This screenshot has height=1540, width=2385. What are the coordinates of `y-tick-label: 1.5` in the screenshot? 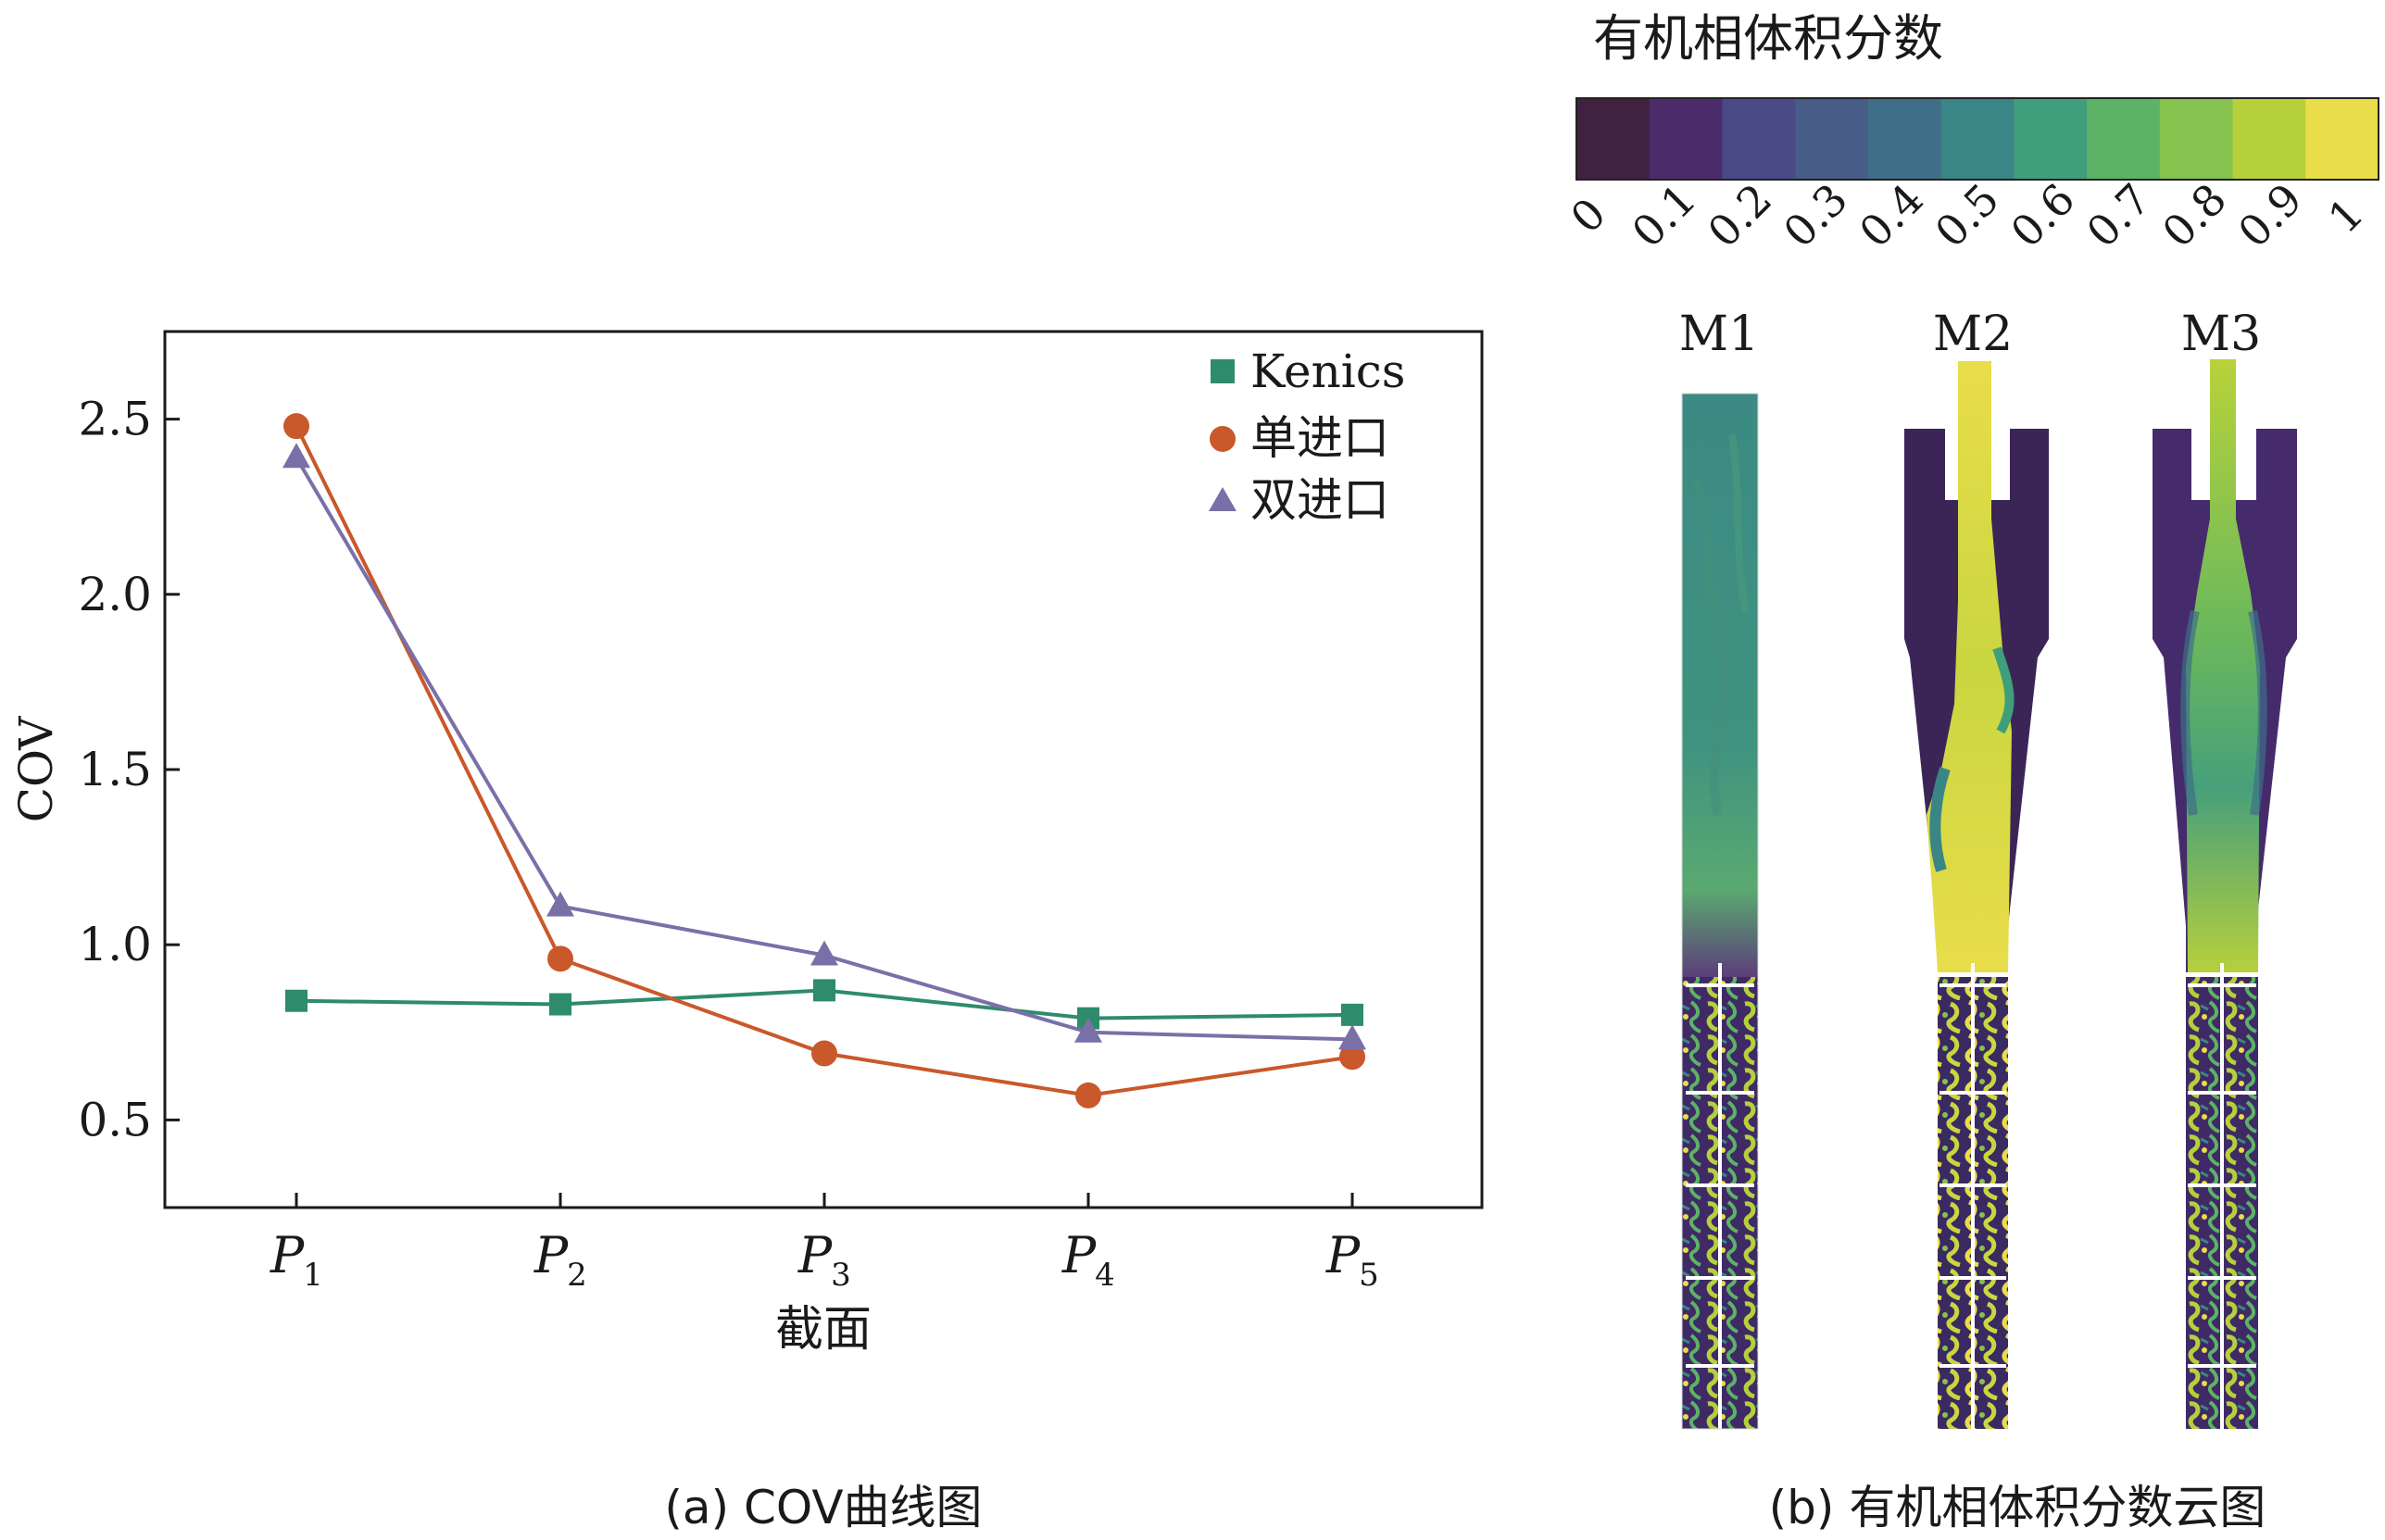 It's located at (115, 769).